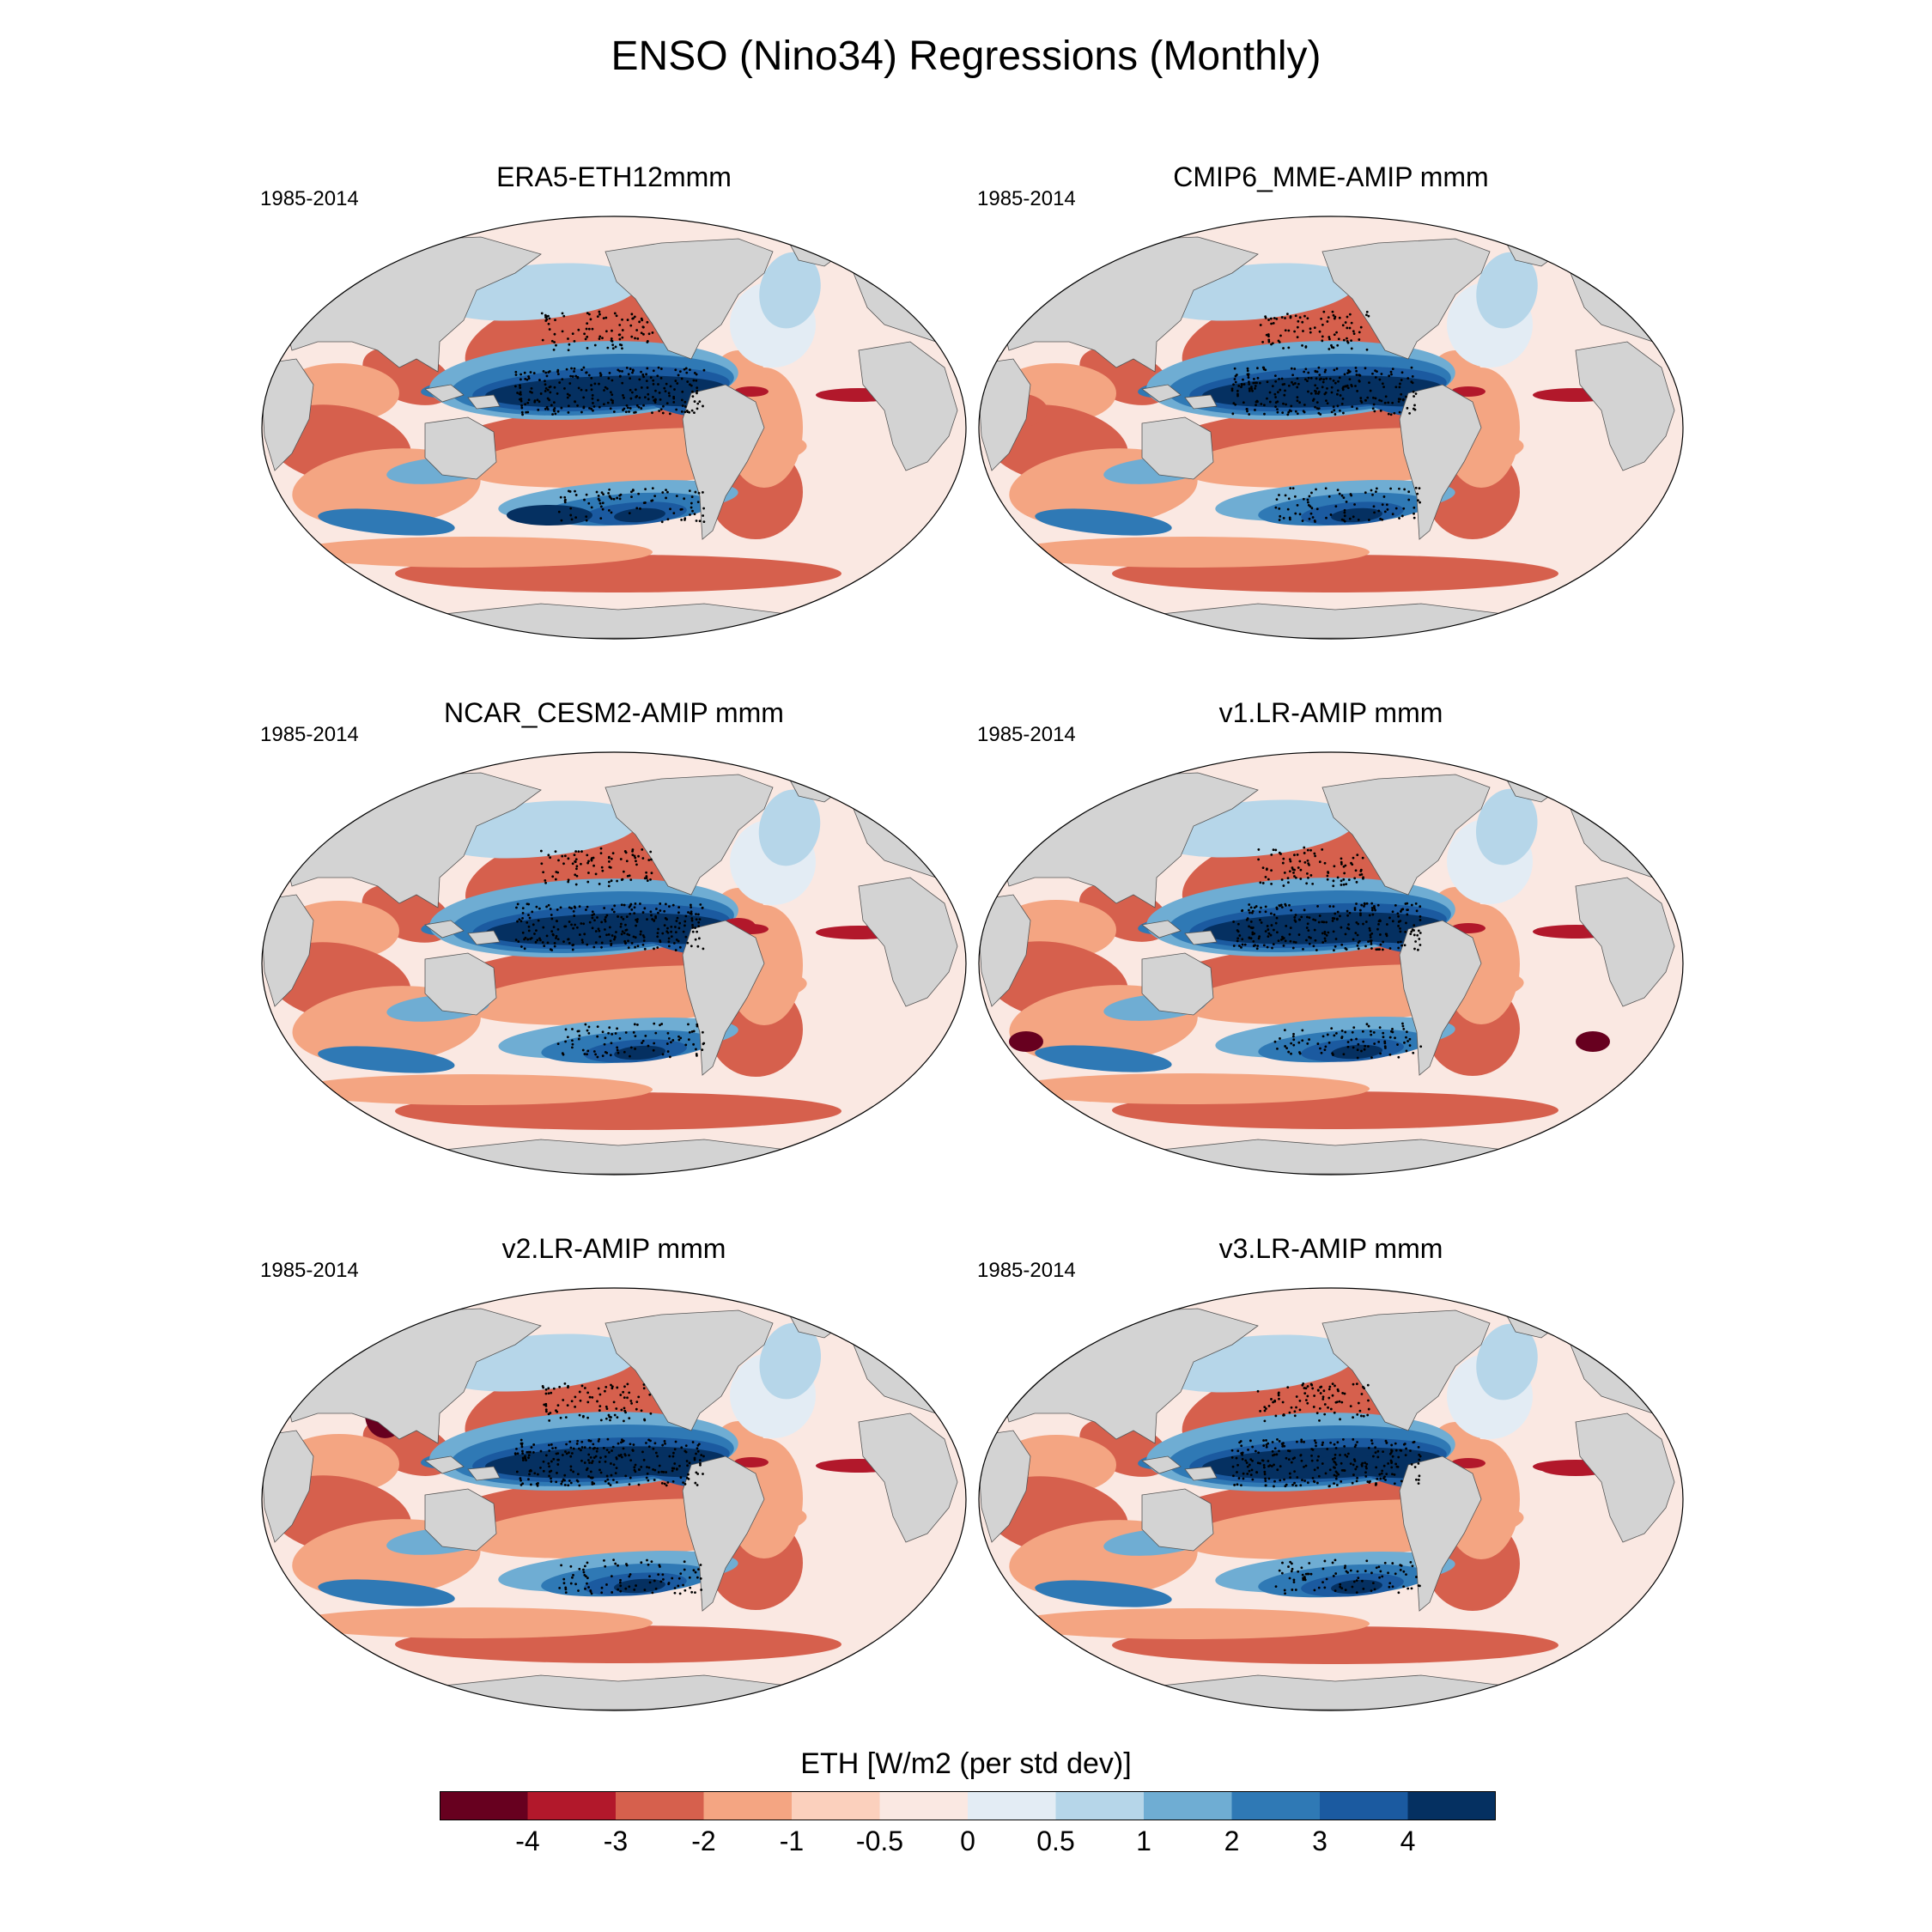  I want to click on world-map, so click(614, 428).